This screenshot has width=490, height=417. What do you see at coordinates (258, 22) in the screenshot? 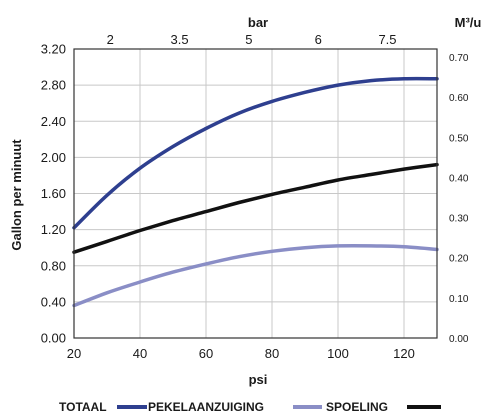
I see `top-axis-title: bar` at bounding box center [258, 22].